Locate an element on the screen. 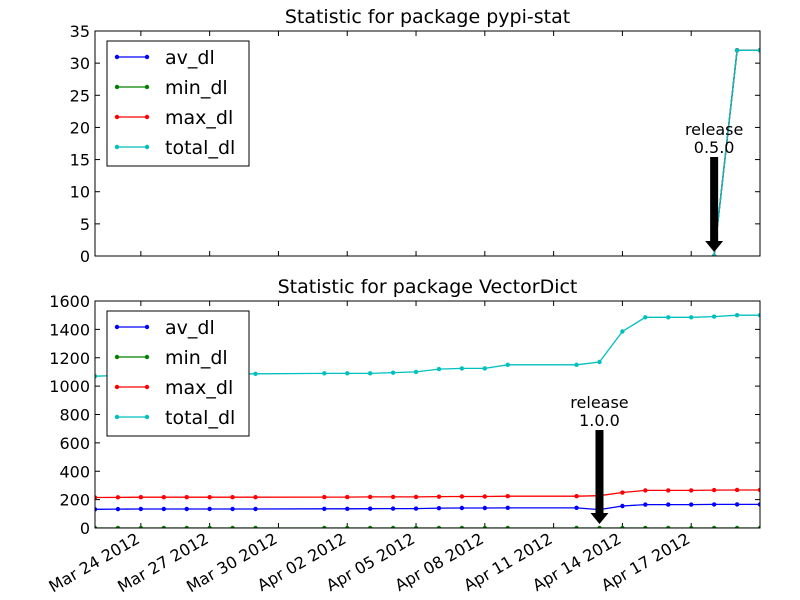 Image resolution: width=800 pixels, height=600 pixels. series-group is located at coordinates (735, 152).